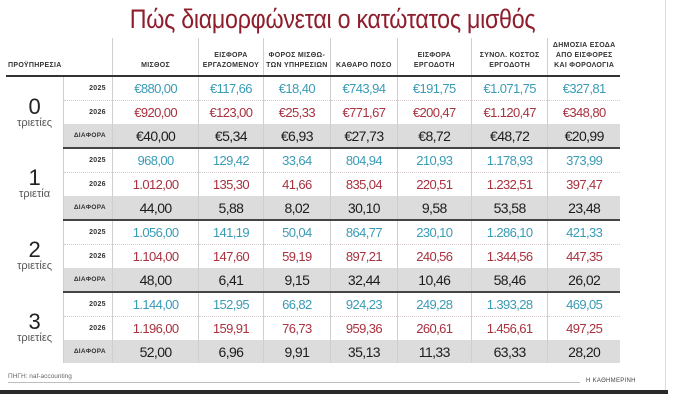 The width and height of the screenshot is (681, 408). I want to click on cell-employer-total-cost: 1.456,61, so click(509, 328).